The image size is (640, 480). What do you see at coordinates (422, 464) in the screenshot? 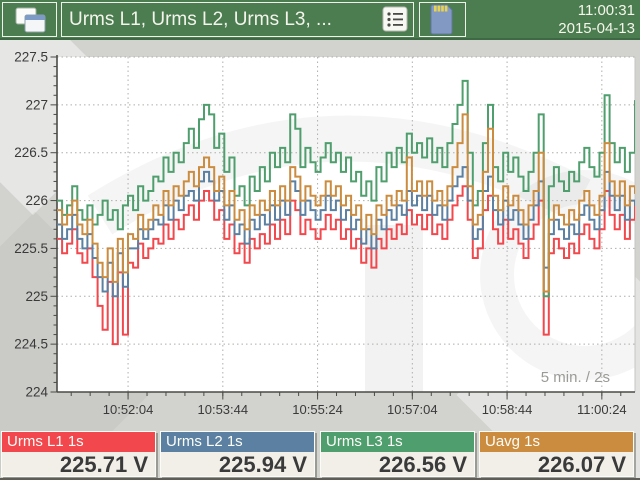
I see `channel-value: 226.56 V` at bounding box center [422, 464].